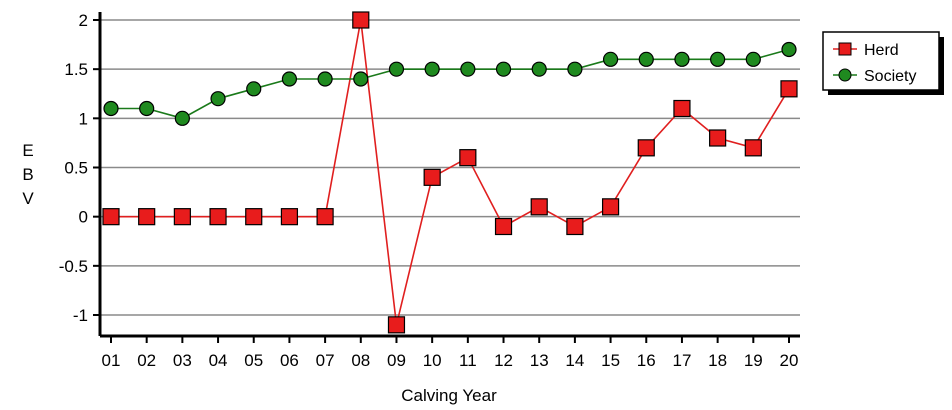 The image size is (952, 410). What do you see at coordinates (432, 360) in the screenshot?
I see `x-tick-label: 10` at bounding box center [432, 360].